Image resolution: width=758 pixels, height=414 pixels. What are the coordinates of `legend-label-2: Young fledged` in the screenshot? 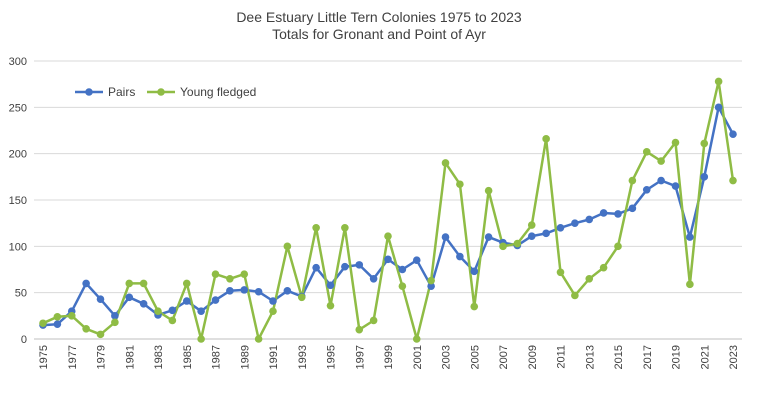 It's located at (218, 92).